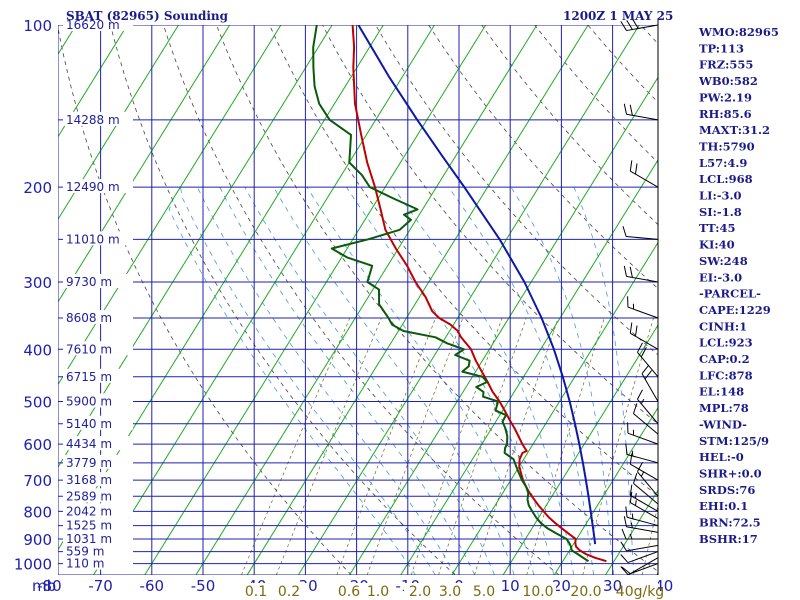 Image resolution: width=800 pixels, height=600 pixels. Describe the element at coordinates (724, 408) in the screenshot. I see `stability-index: MPL:78` at that location.